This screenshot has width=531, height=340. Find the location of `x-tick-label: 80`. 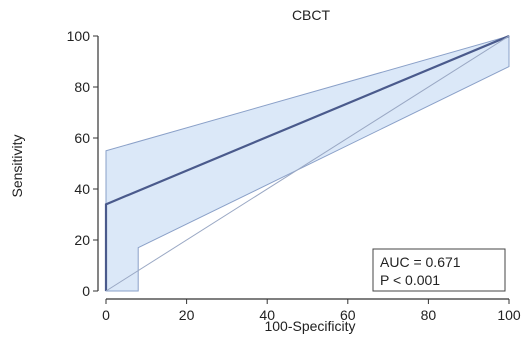

x-tick-label: 80 is located at coordinates (429, 315).